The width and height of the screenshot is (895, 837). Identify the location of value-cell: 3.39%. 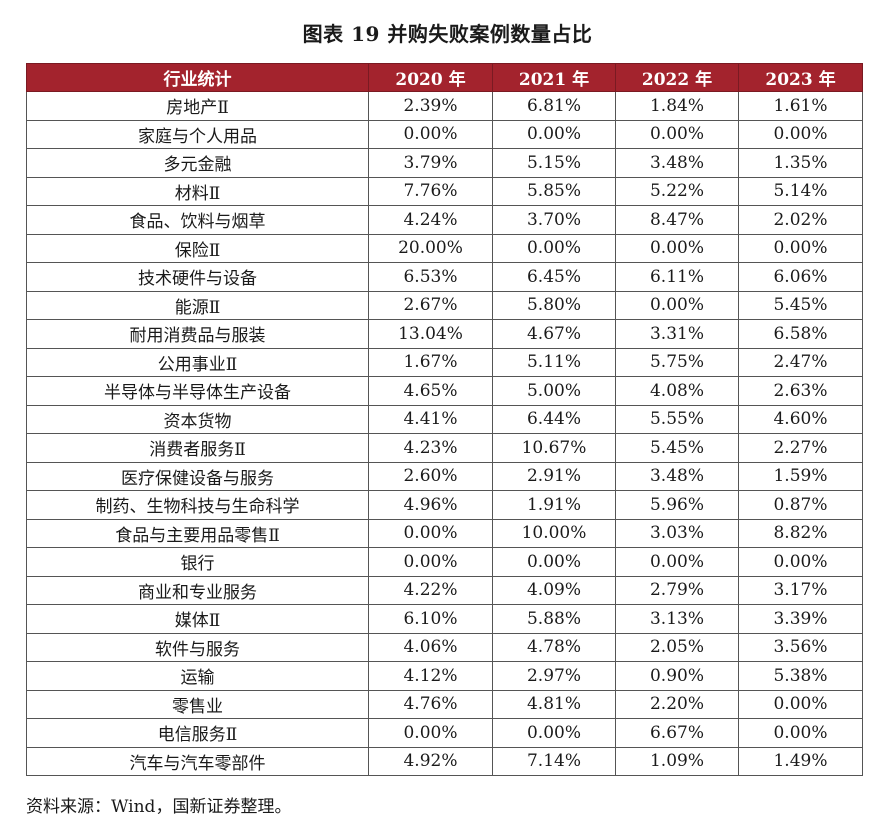
(800, 619).